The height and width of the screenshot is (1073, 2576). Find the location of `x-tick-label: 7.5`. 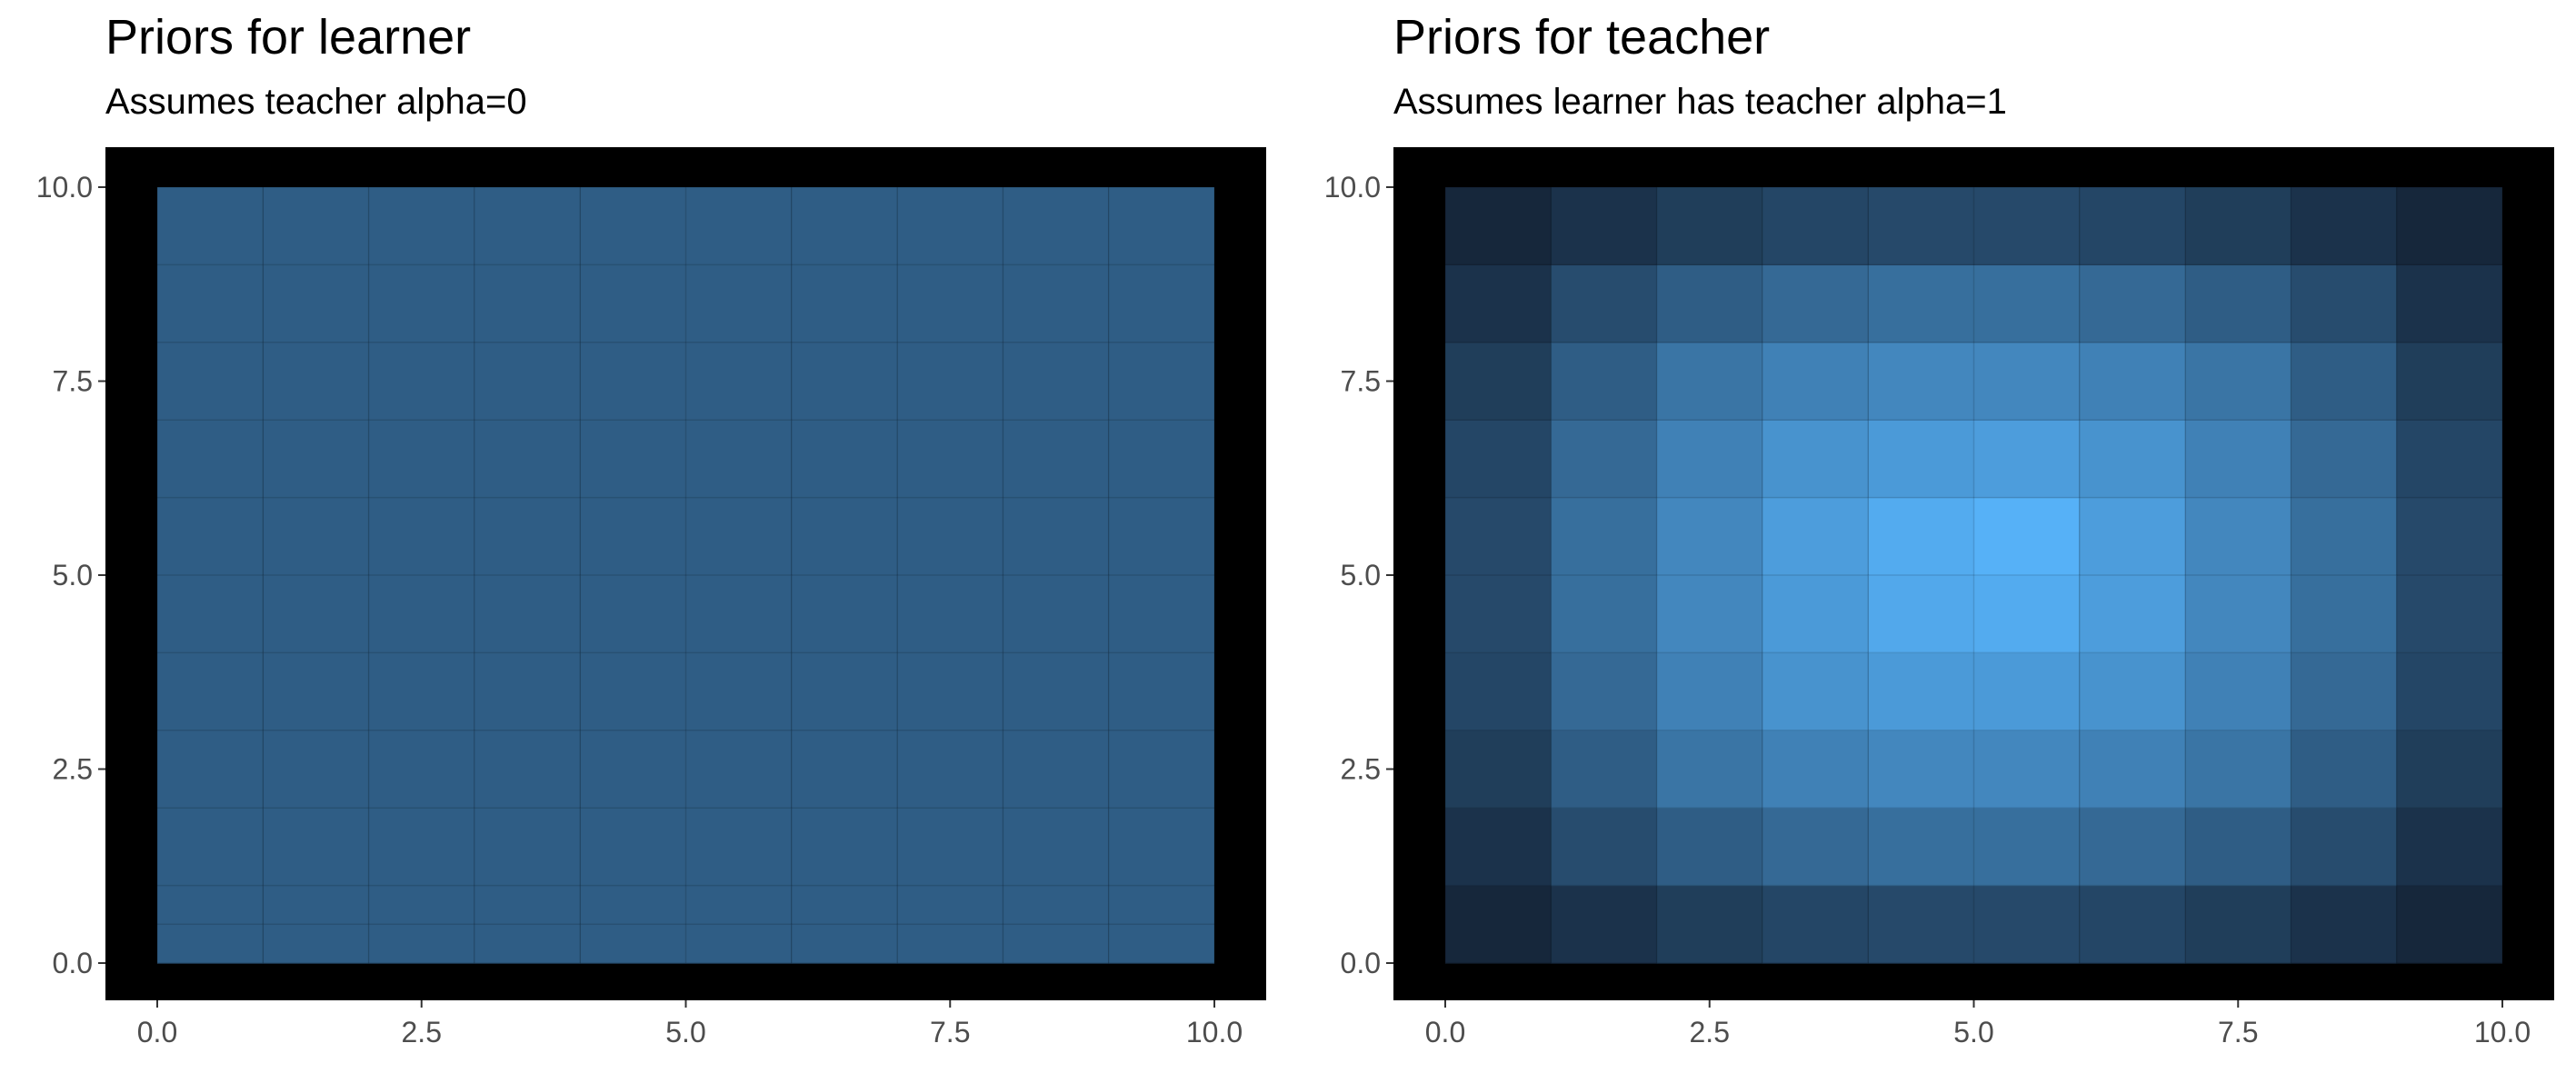

x-tick-label: 7.5 is located at coordinates (950, 1032).